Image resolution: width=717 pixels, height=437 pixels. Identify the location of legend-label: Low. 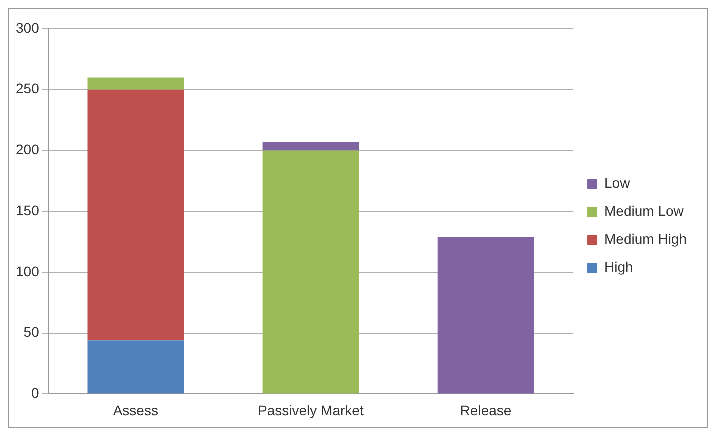
(618, 182).